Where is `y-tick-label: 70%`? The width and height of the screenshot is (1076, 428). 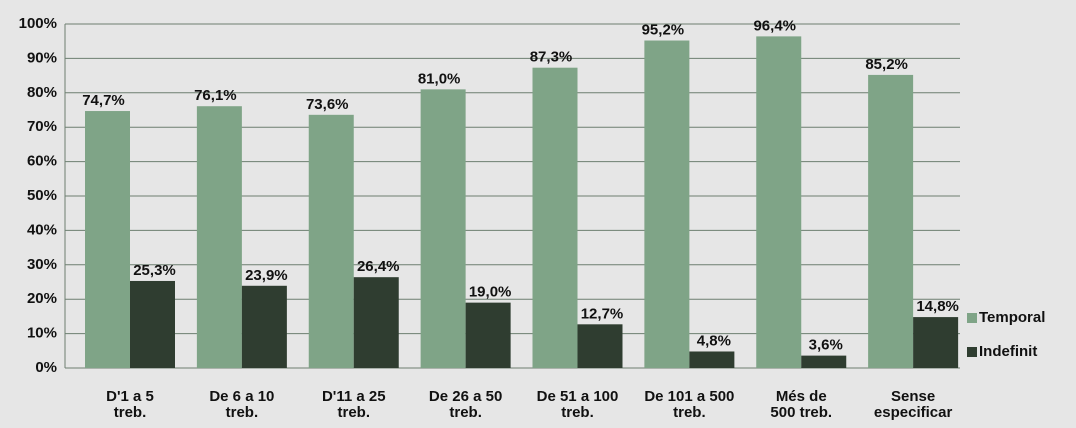 y-tick-label: 70% is located at coordinates (42, 126).